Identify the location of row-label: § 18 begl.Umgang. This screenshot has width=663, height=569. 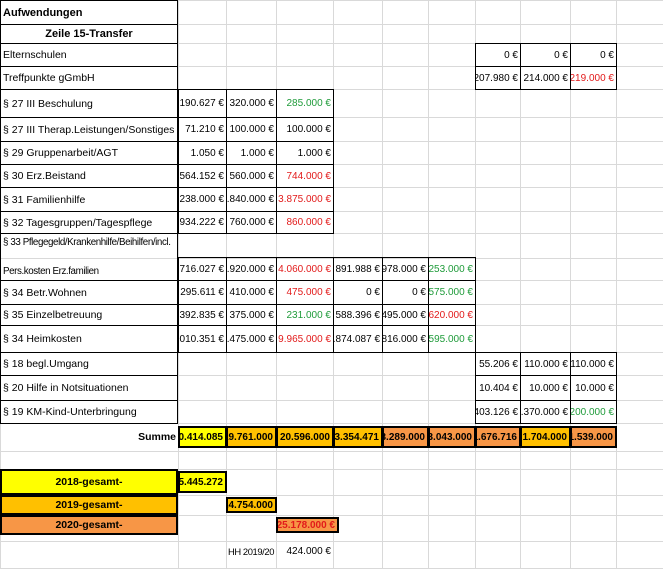
(89, 364).